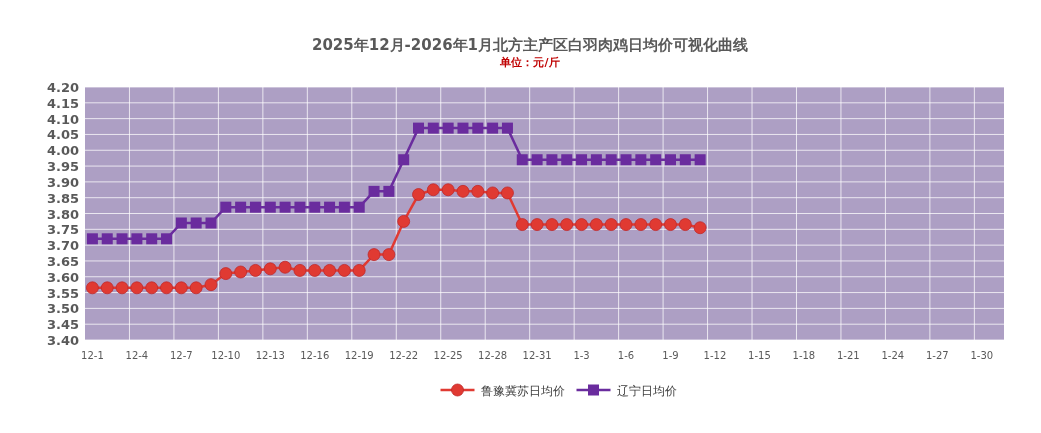  I want to click on x-tick-label: 1-15, so click(759, 355).